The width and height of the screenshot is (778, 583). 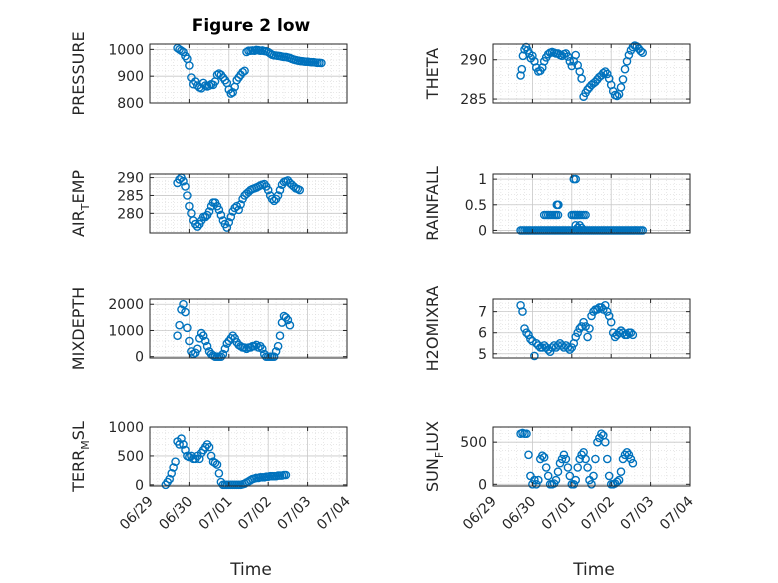 I want to click on y-tick-label: 1000, so click(x=126, y=50).